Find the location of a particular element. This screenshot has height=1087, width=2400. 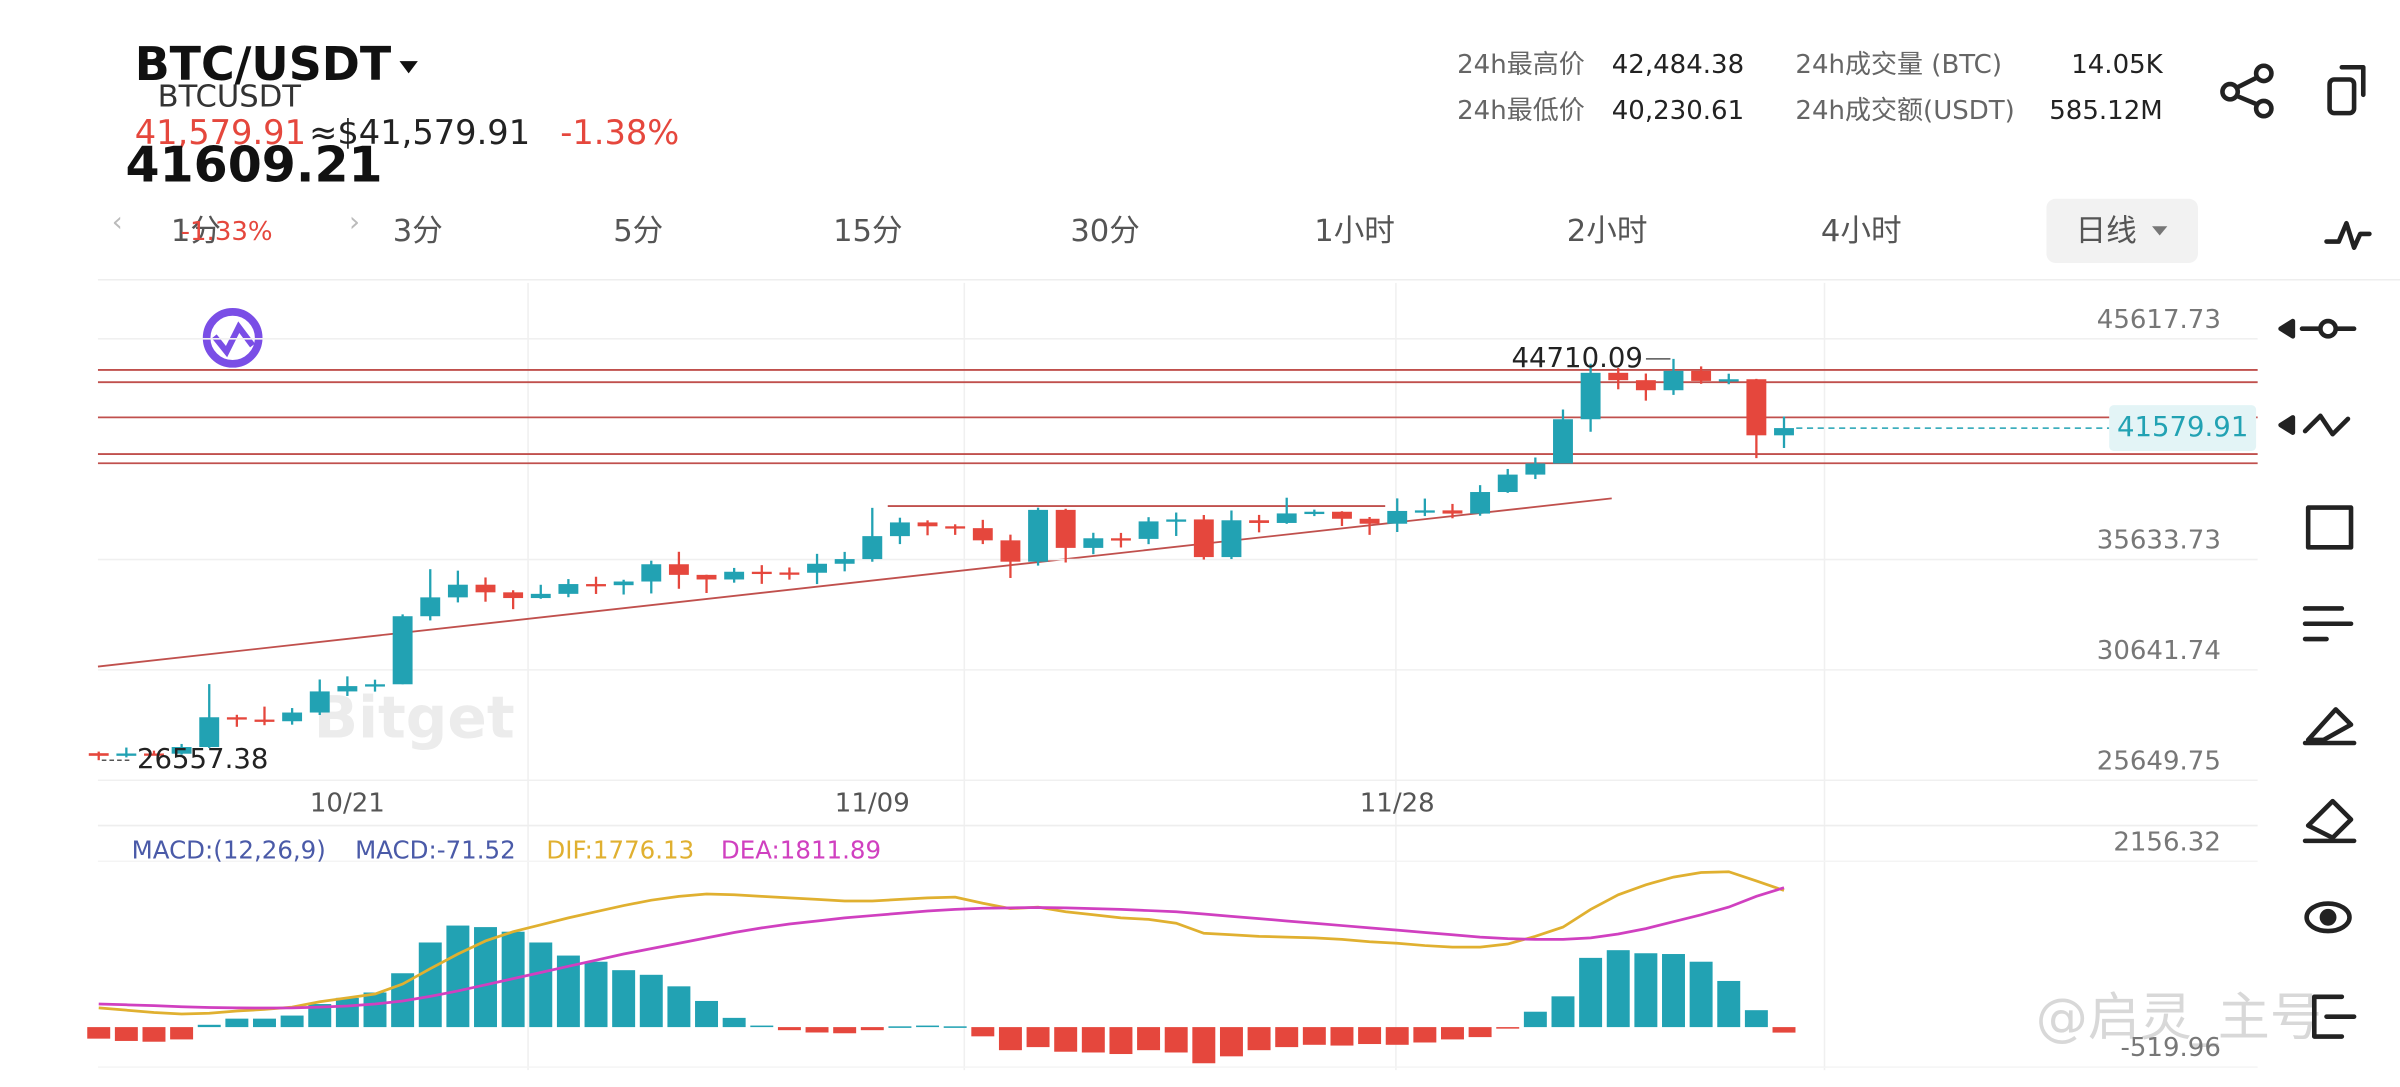

y-tick-label: 30641.74 is located at coordinates (2159, 651).